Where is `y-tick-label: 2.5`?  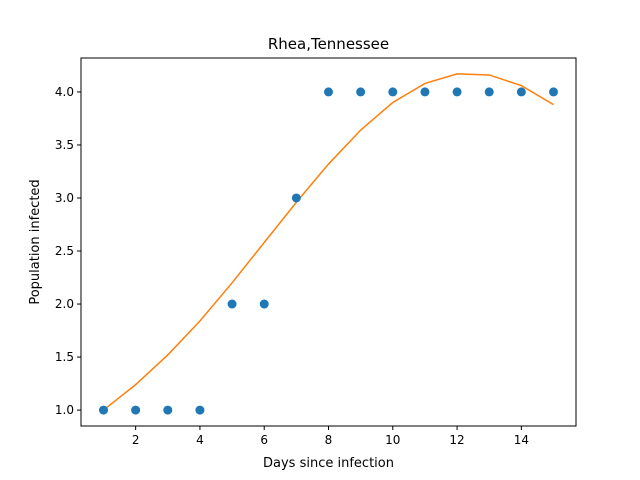
y-tick-label: 2.5 is located at coordinates (64, 251).